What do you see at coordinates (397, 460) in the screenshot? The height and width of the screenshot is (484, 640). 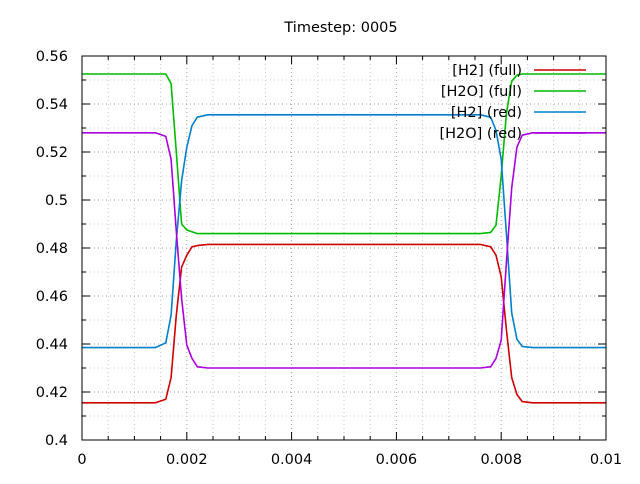 I see `x-tick-label: 0.006` at bounding box center [397, 460].